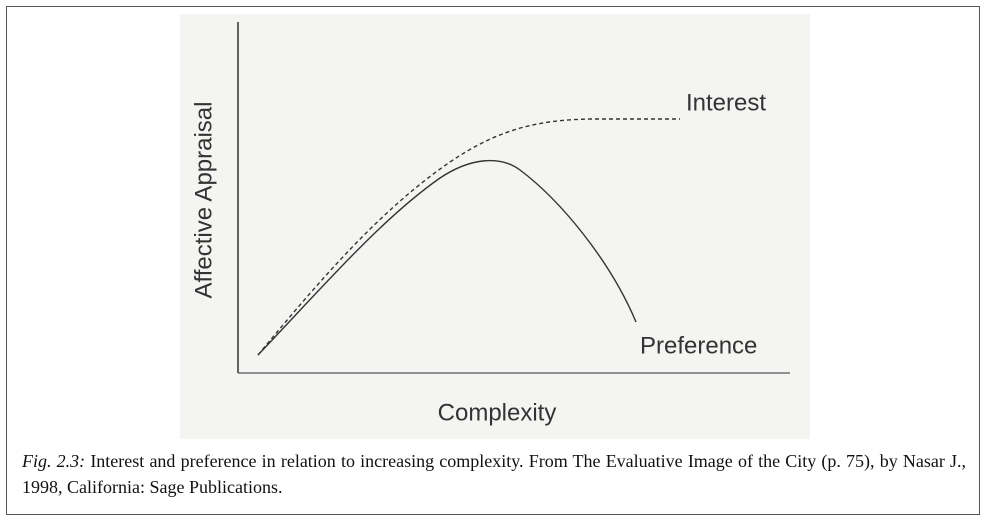 The width and height of the screenshot is (990, 523). What do you see at coordinates (698, 345) in the screenshot?
I see `preference-label: Preference` at bounding box center [698, 345].